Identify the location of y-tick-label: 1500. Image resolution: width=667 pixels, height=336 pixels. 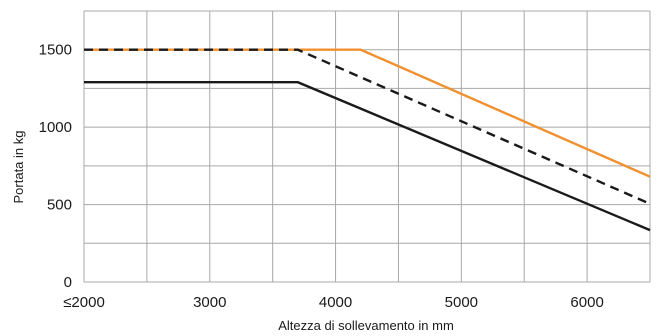
(55, 50).